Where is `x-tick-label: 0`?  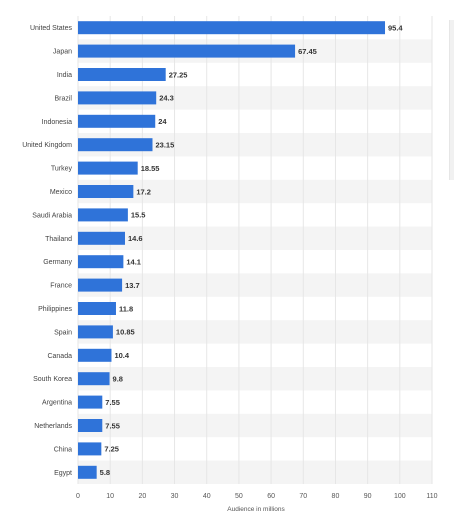
x-tick-label: 0 is located at coordinates (78, 496).